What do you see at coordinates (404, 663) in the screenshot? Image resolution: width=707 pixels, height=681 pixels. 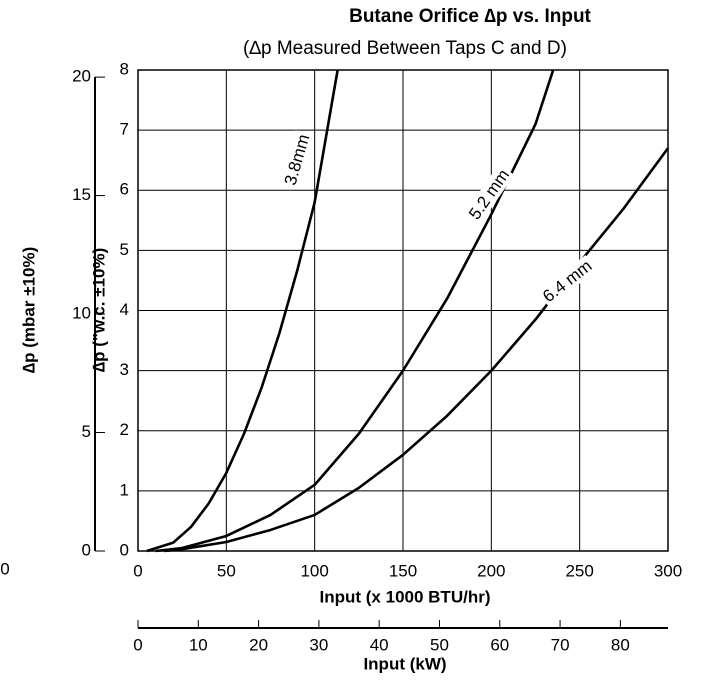 I see `x2-axis-label: Input (kW)` at bounding box center [404, 663].